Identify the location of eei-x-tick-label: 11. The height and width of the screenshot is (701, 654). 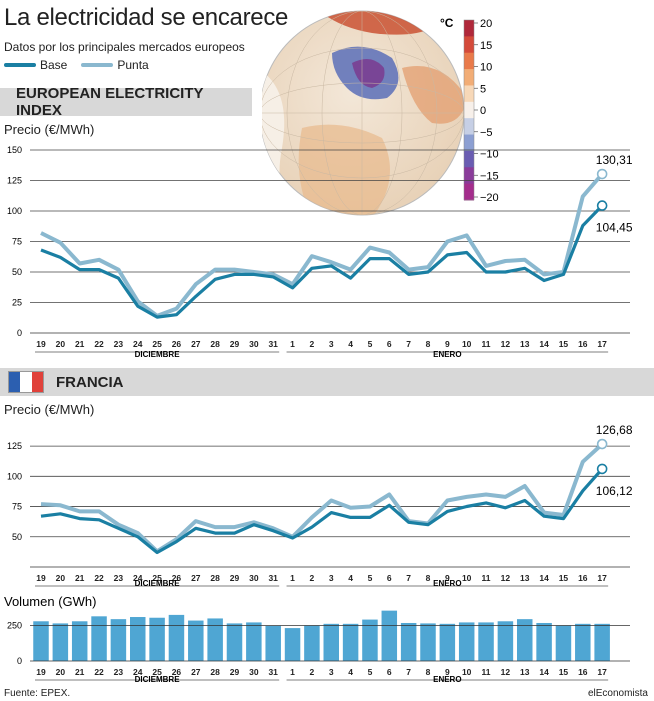
(486, 344).